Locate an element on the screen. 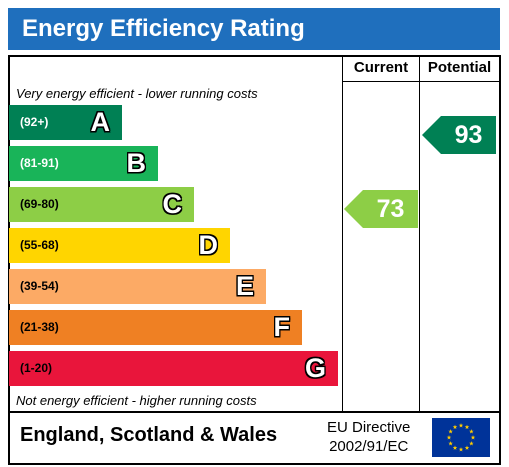 The width and height of the screenshot is (509, 467). band-letter: E is located at coordinates (244, 286).